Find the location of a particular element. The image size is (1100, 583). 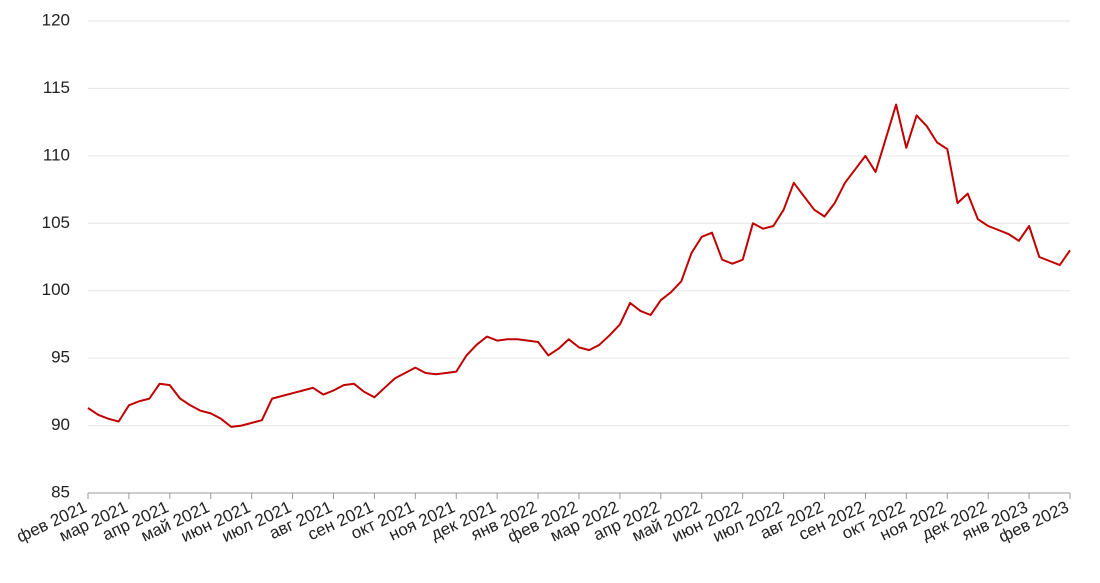

y-tick-label: 110 is located at coordinates (56, 154).